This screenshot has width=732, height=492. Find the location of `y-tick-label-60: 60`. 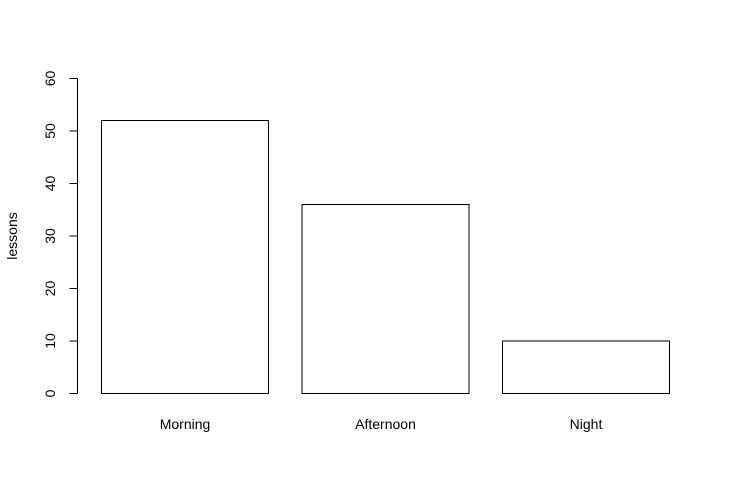

y-tick-label-60: 60 is located at coordinates (50, 79).